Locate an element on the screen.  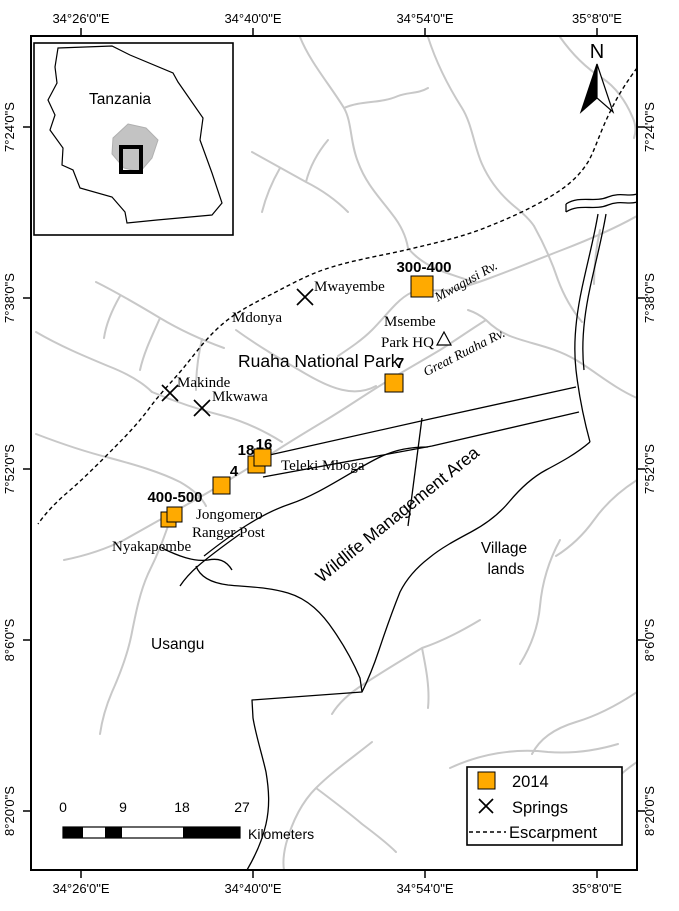
count-mwagusi: 300-400 is located at coordinates (423, 267).